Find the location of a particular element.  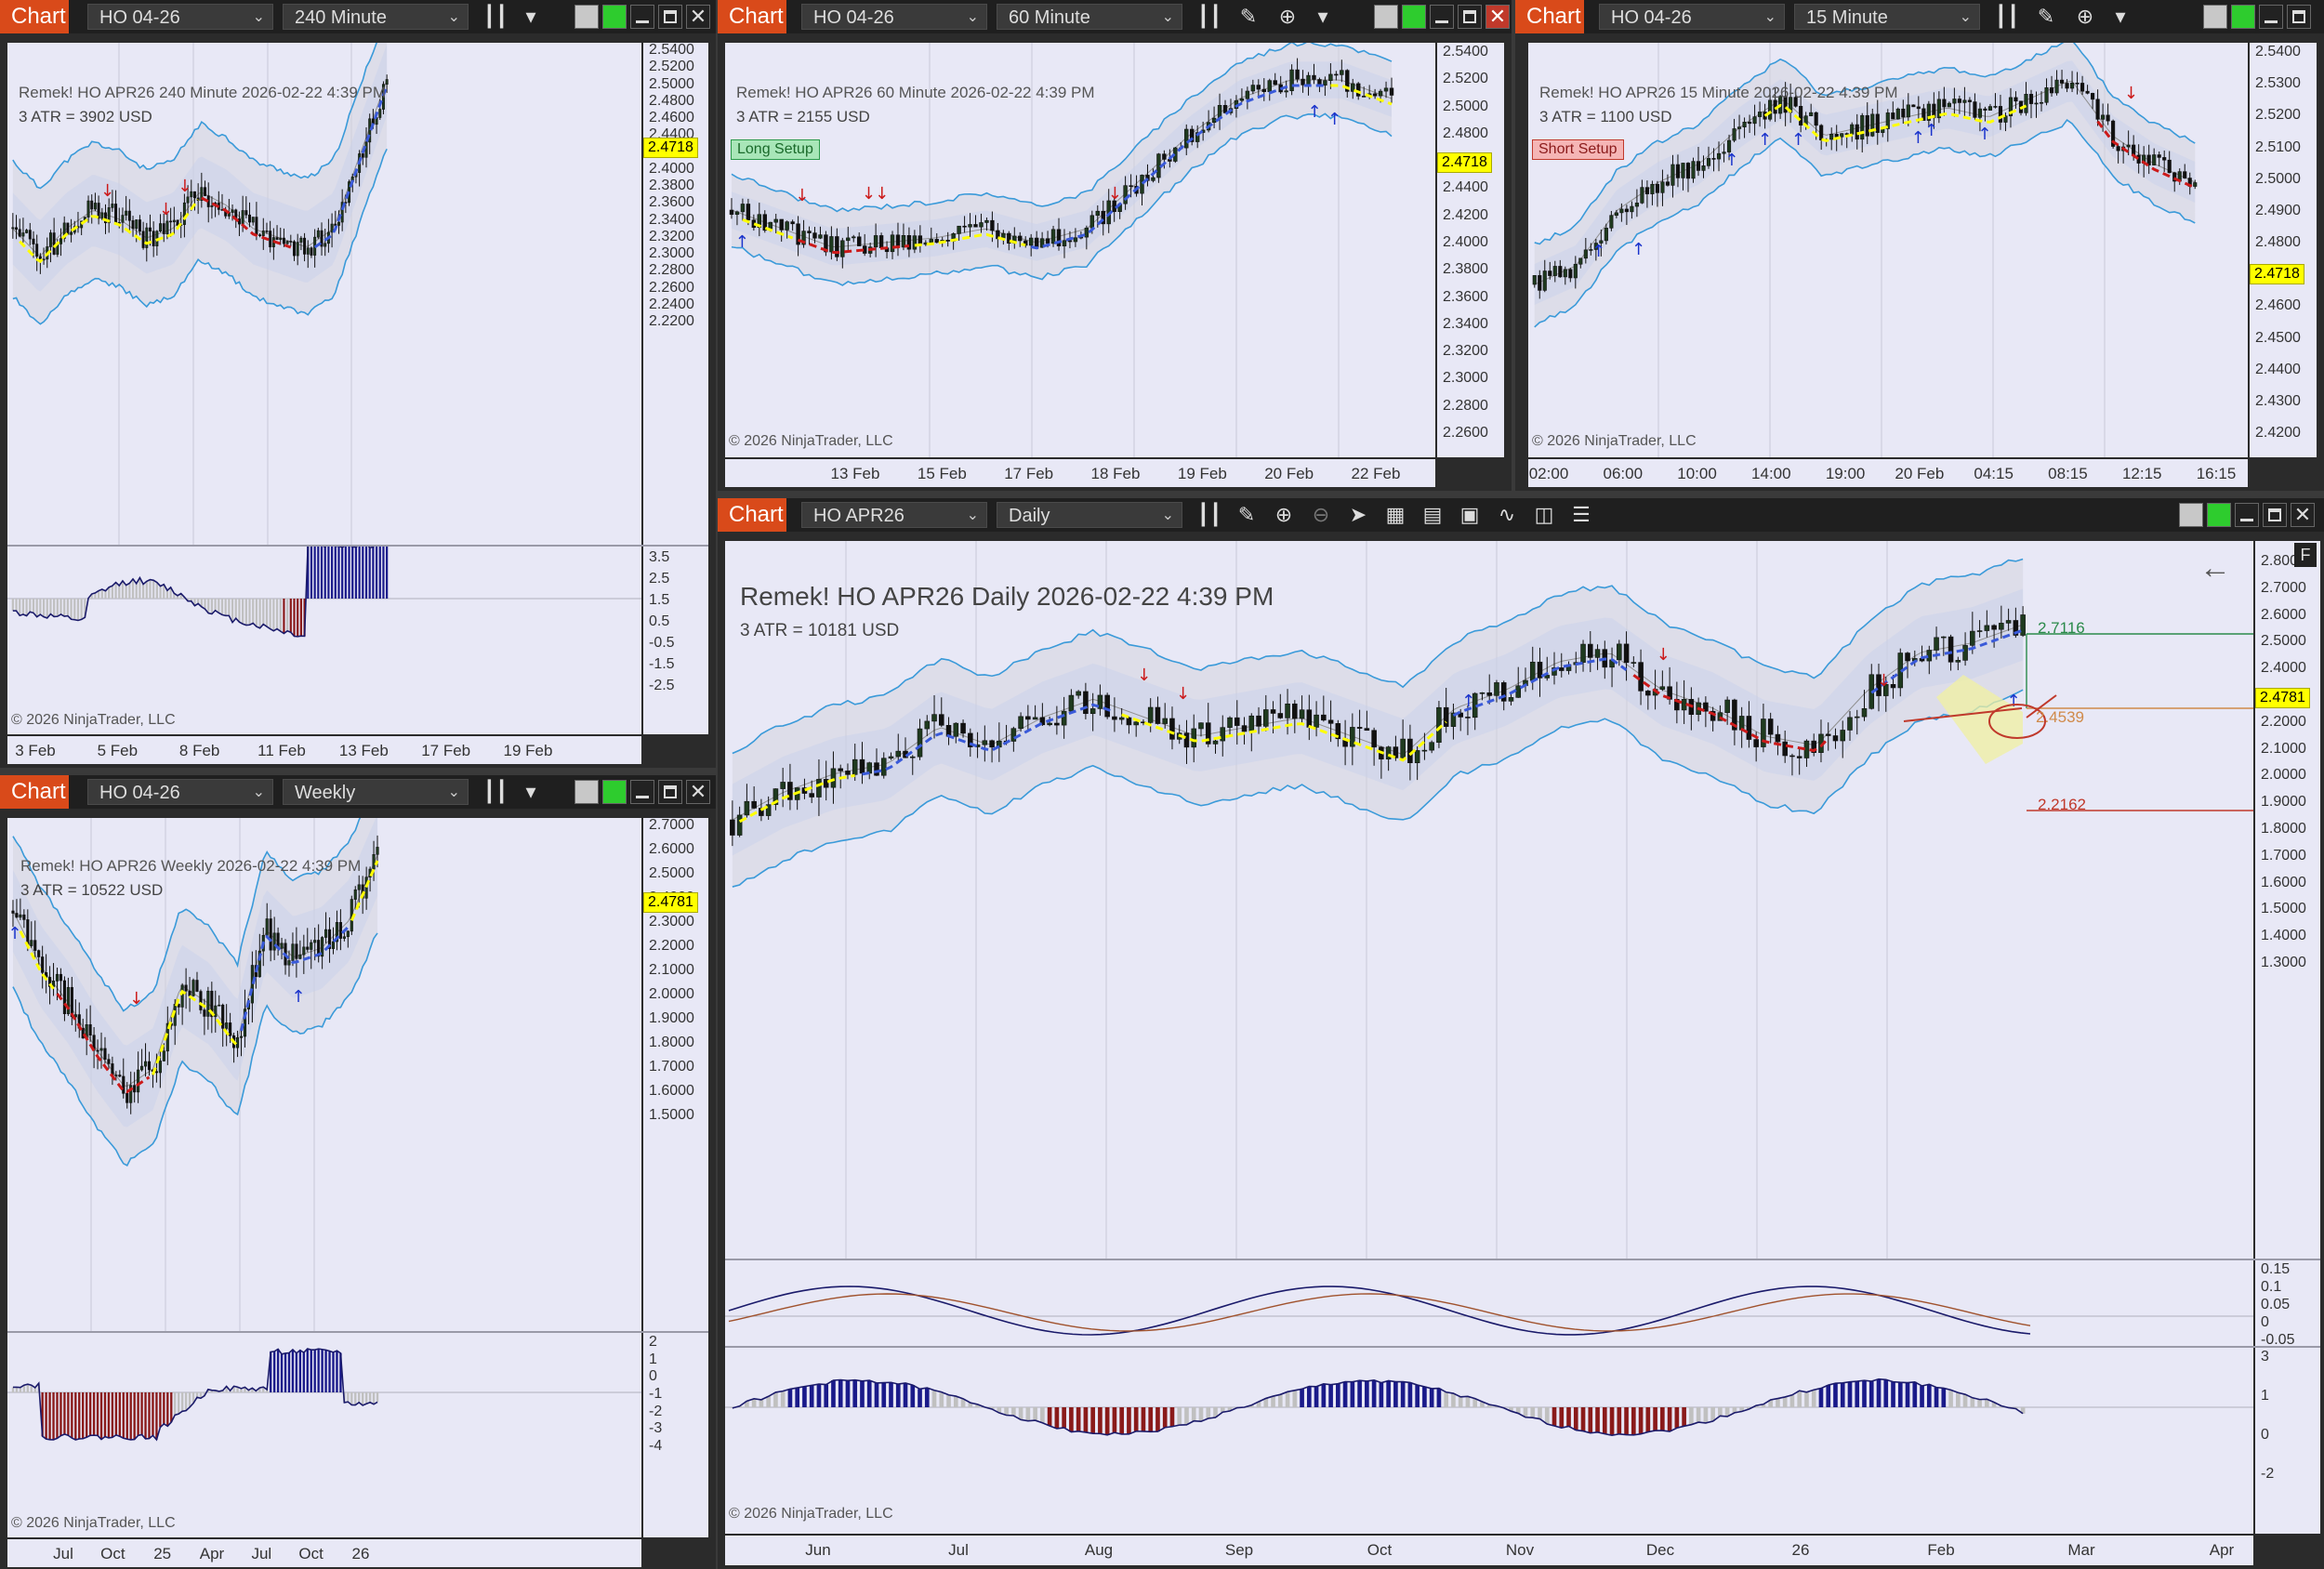

time-axis: Jun Jul Aug Sep Oct Nov Dec 26 Feb Mar Apr is located at coordinates (1489, 1550).